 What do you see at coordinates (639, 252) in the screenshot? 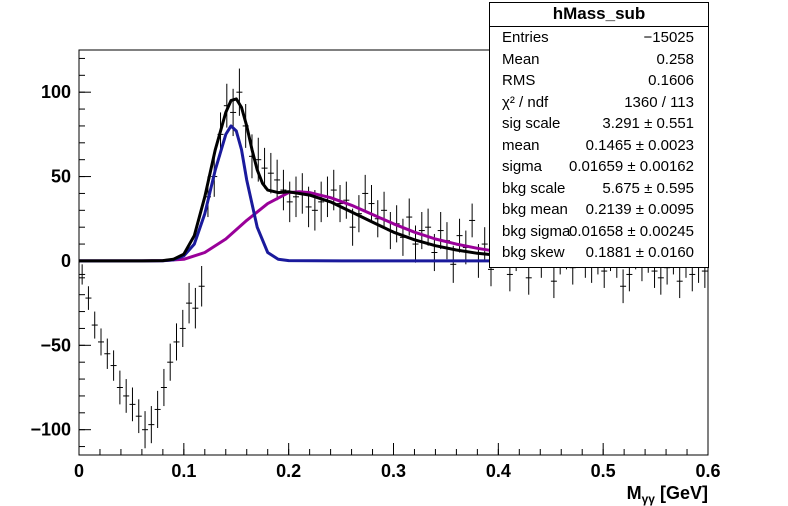
I see `stats-value: 0.1881 ± 0.0160` at bounding box center [639, 252].